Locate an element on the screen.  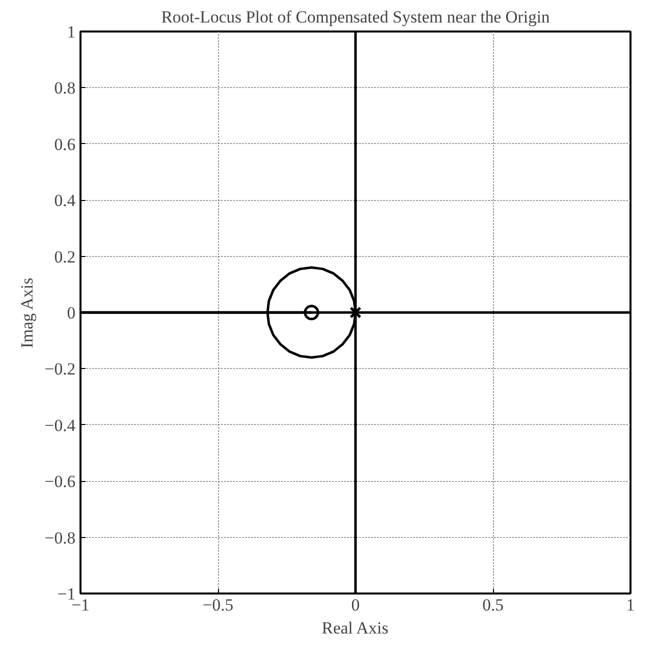
y-tick-label: 0.8 is located at coordinates (65, 88).